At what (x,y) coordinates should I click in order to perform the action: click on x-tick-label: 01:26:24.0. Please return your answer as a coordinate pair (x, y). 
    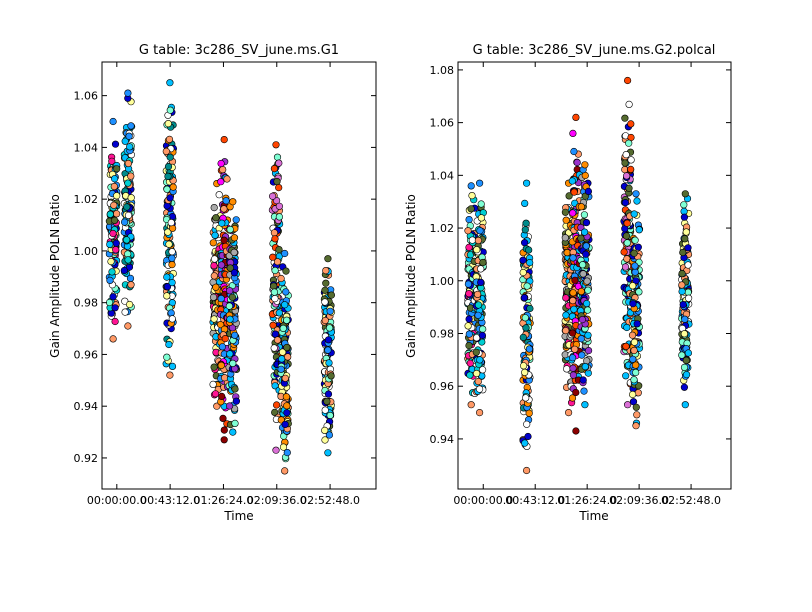
    Looking at the image, I should click on (223, 500).